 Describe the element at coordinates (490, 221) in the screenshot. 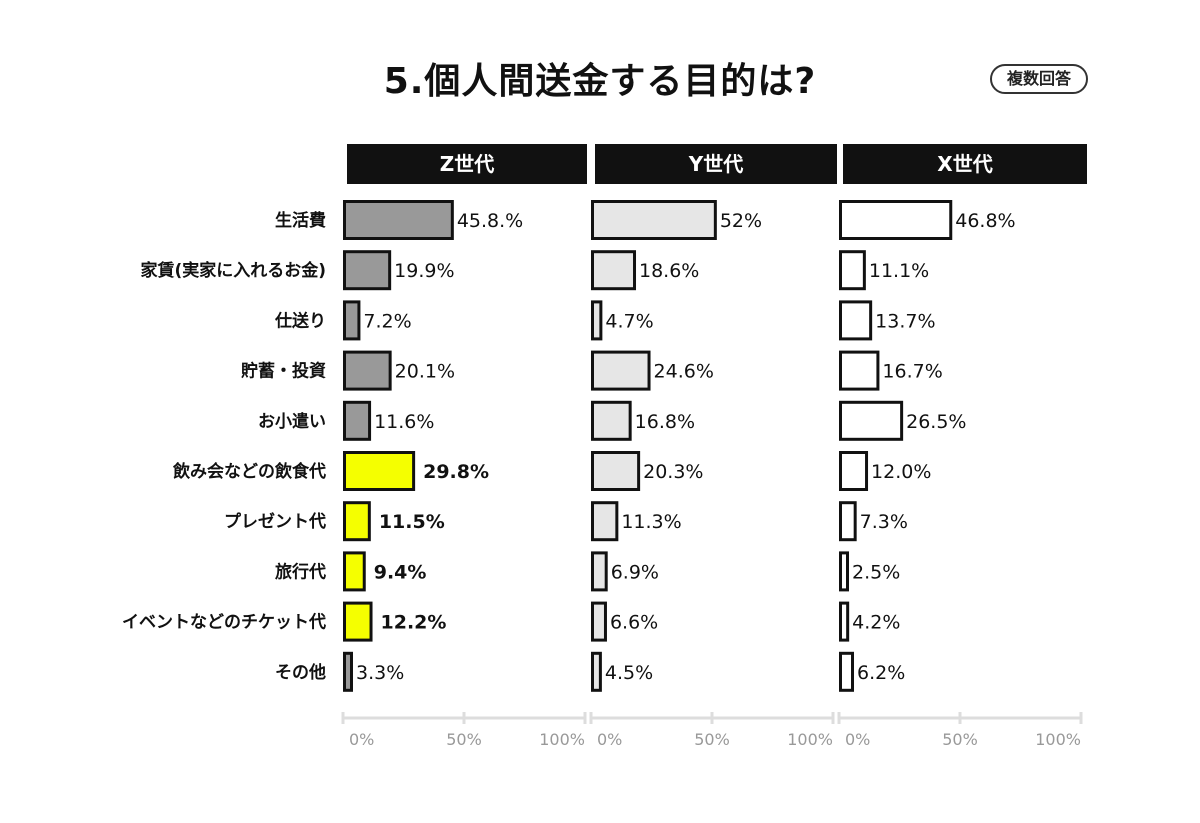

I see `data-label: 45.8.%` at that location.